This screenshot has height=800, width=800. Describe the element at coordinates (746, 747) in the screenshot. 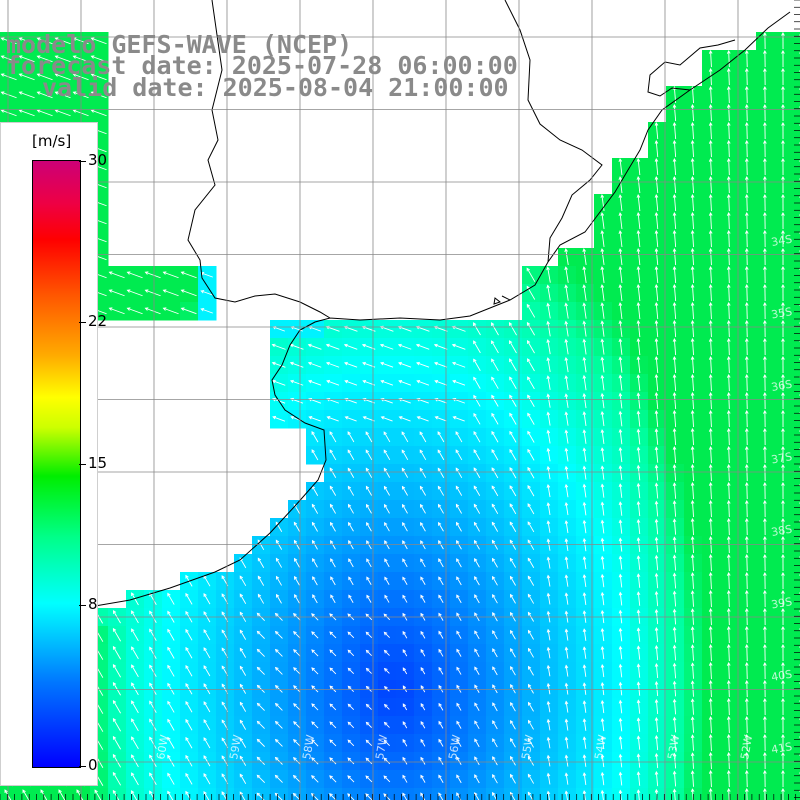

I see `longitude-label: 52W` at that location.